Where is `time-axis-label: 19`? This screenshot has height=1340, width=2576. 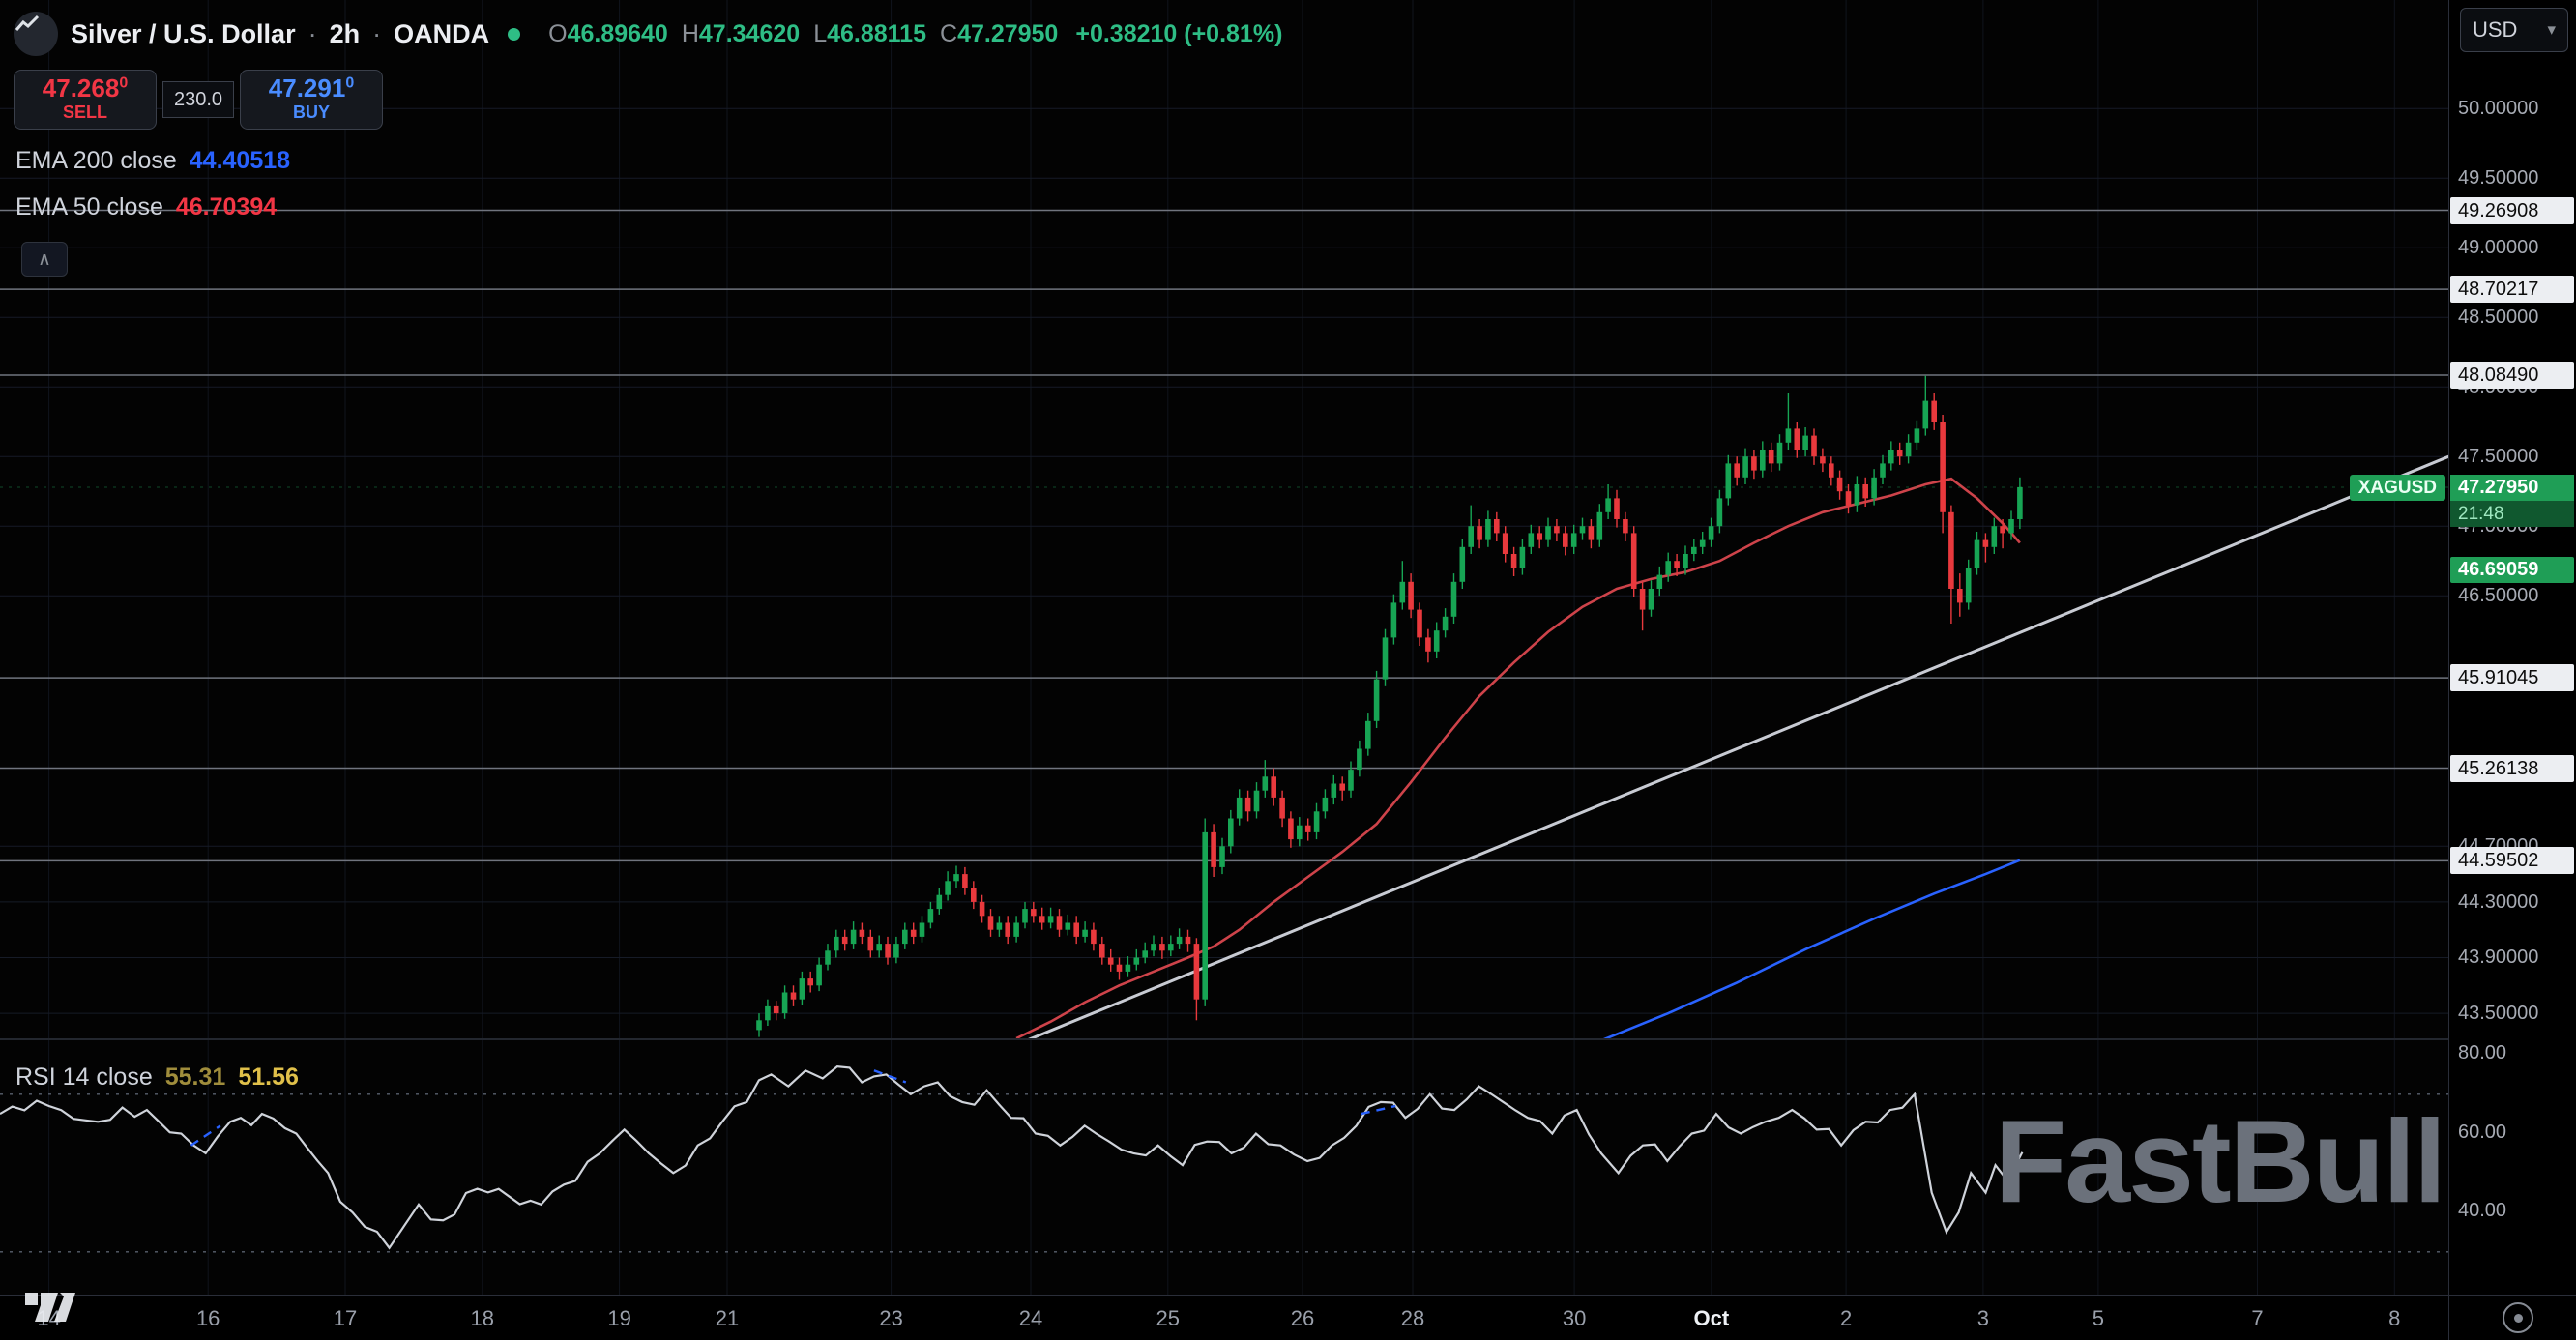 time-axis-label: 19 is located at coordinates (619, 1317).